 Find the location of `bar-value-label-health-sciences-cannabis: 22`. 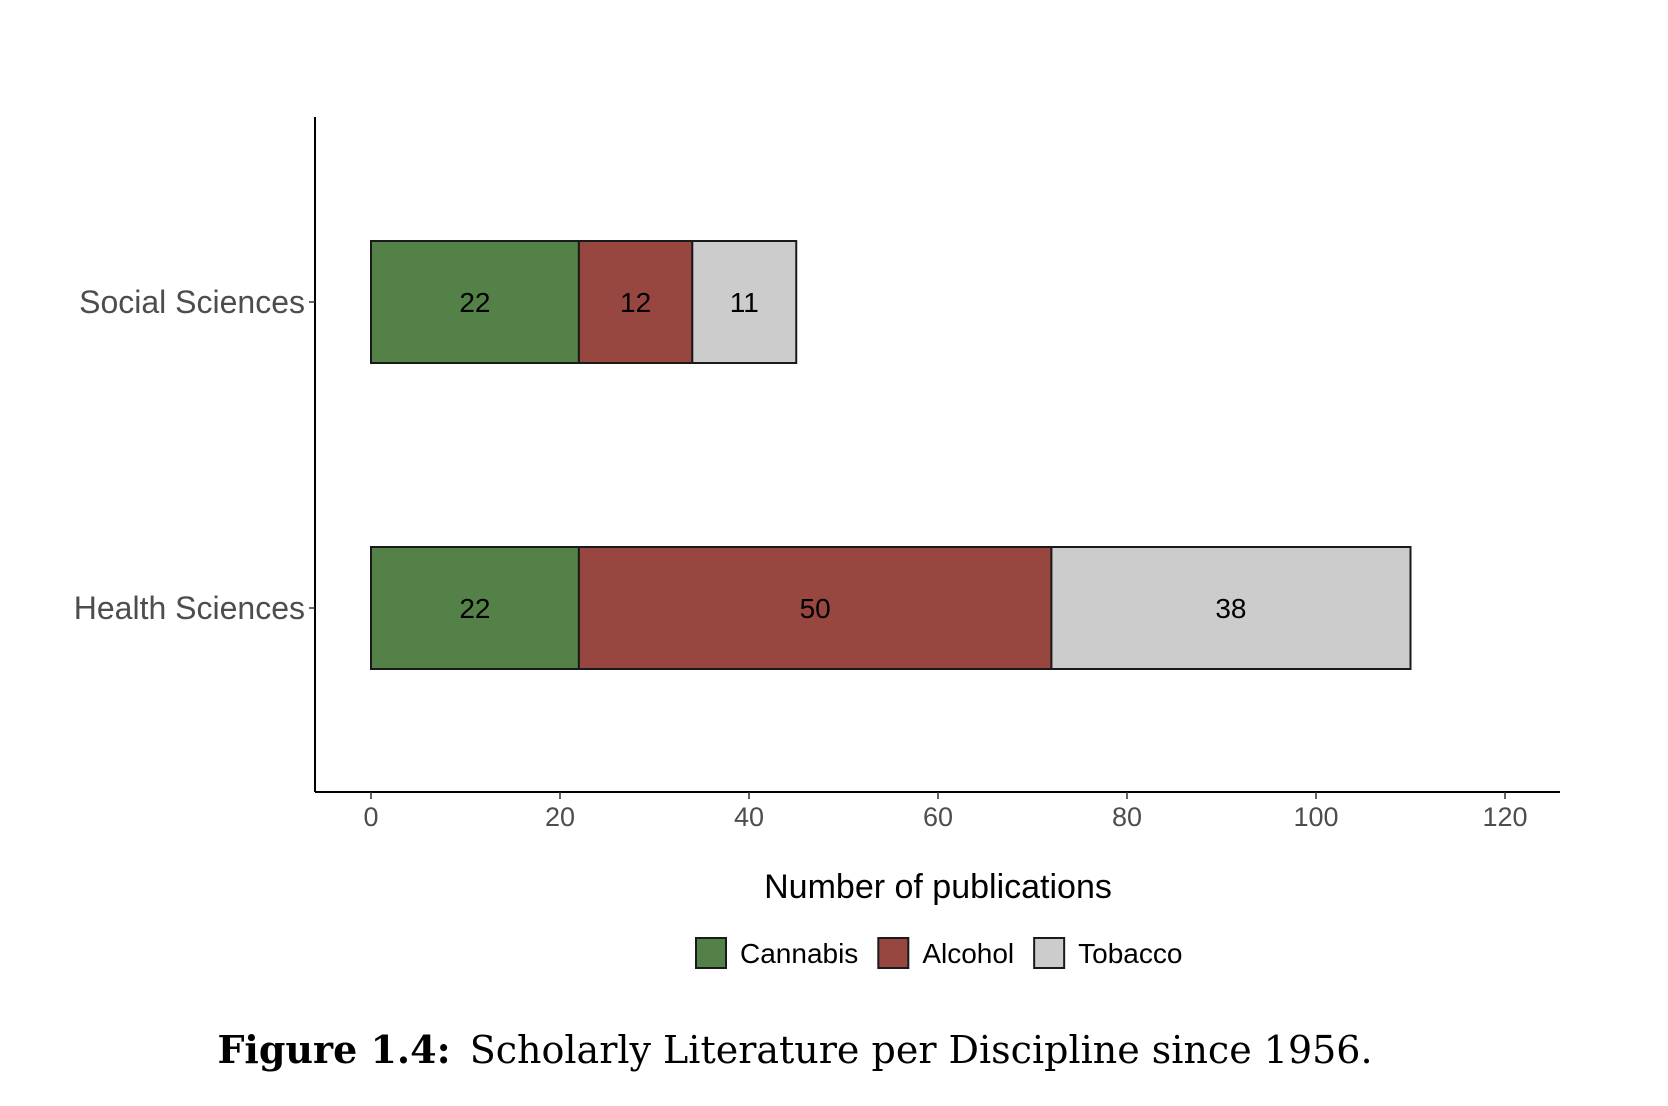

bar-value-label-health-sciences-cannabis: 22 is located at coordinates (474, 608).